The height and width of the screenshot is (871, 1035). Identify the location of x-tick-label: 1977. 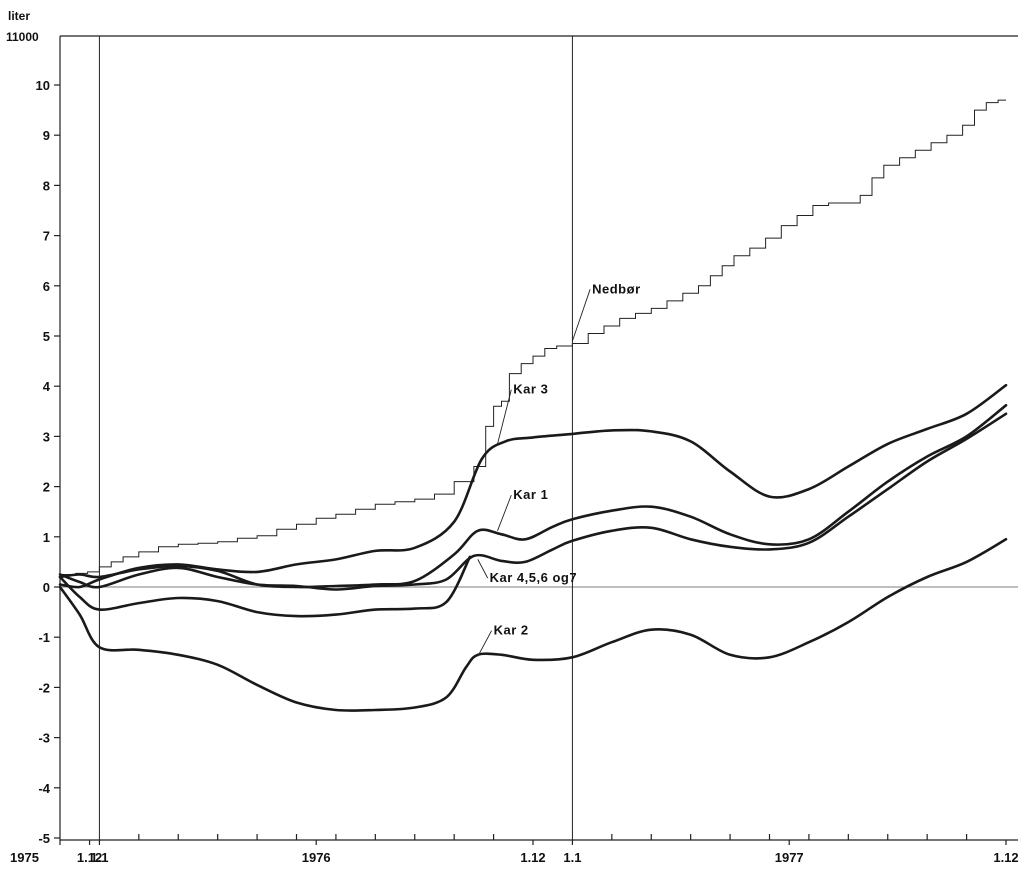
(789, 857).